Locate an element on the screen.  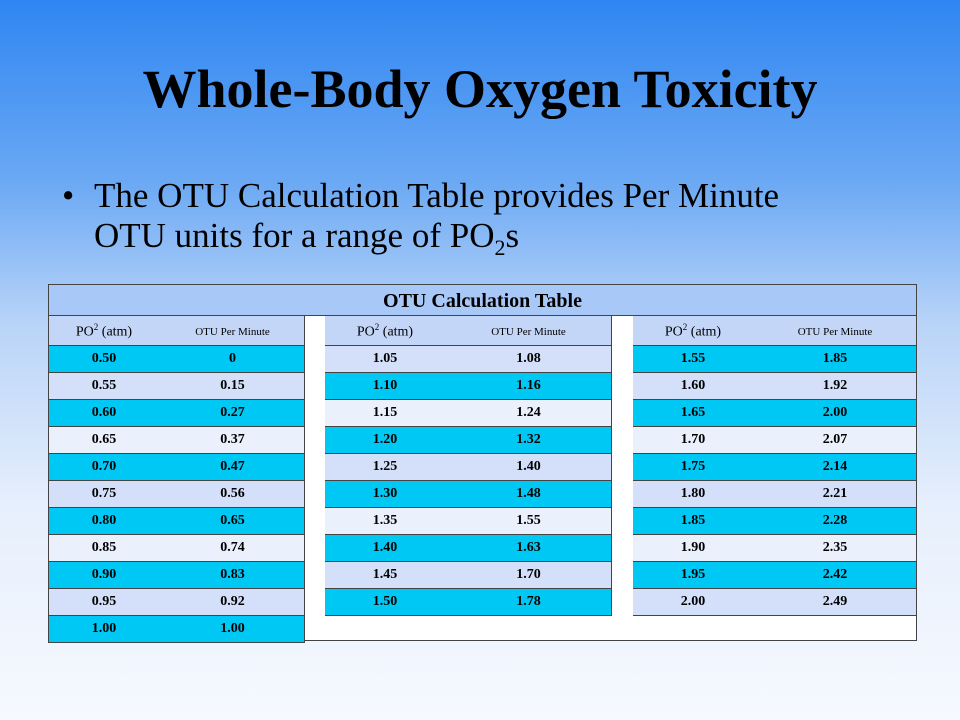
po2-cell: 1.90 is located at coordinates (693, 547).